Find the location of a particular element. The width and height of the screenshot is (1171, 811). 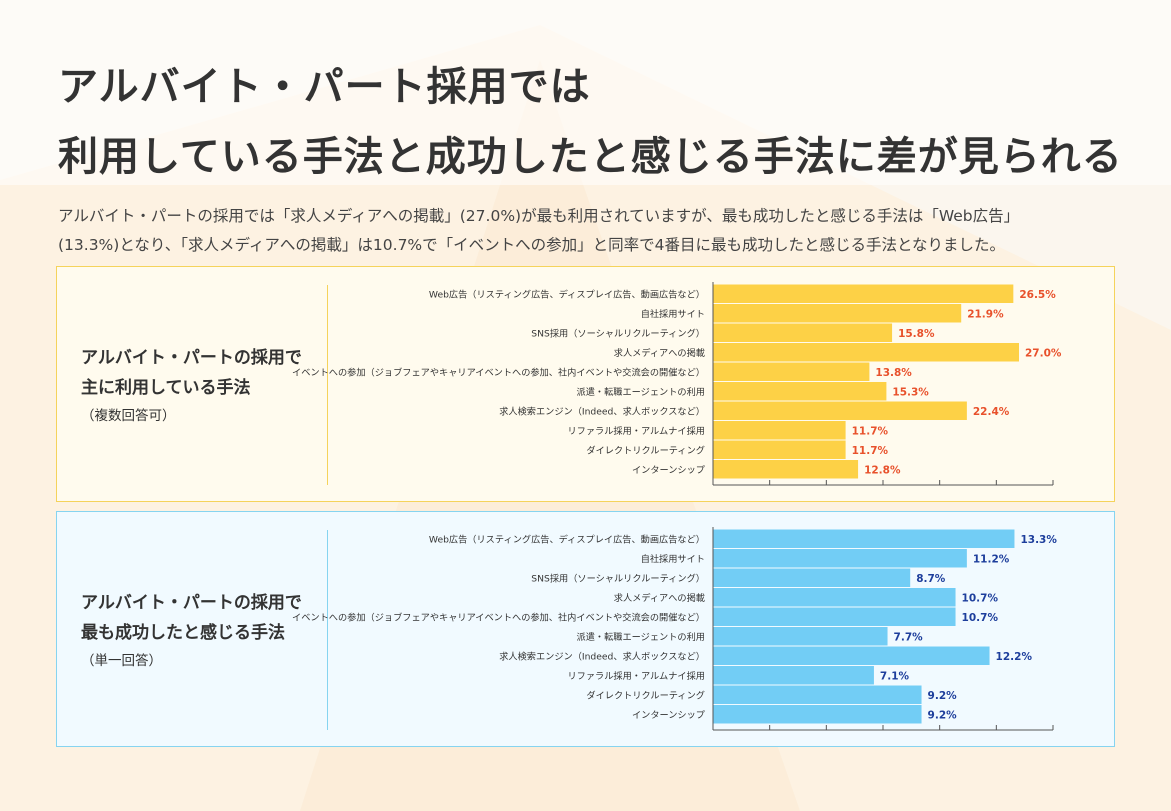

value-label: 13.8% is located at coordinates (893, 373).